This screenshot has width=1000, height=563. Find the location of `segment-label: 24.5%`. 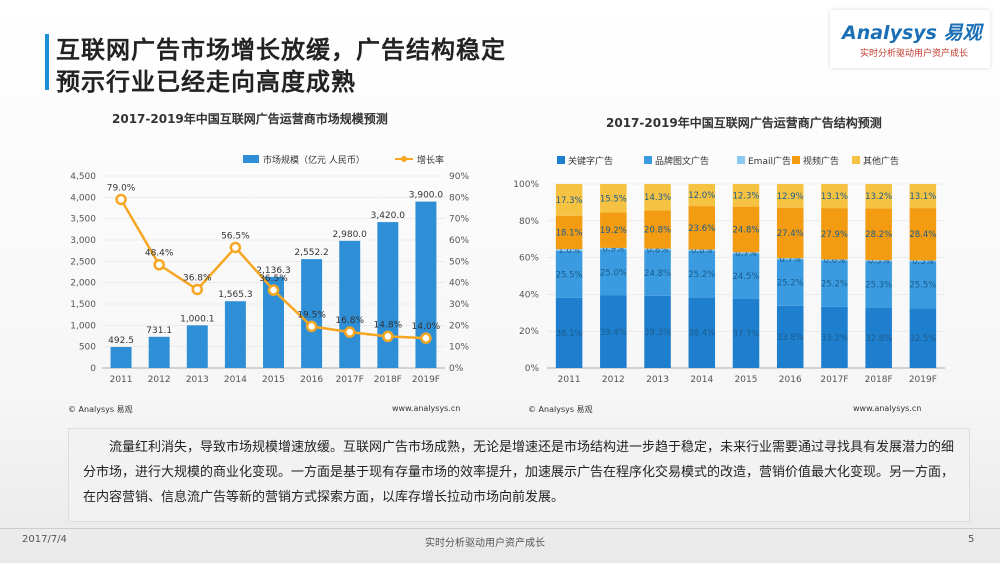

segment-label: 24.5% is located at coordinates (745, 277).